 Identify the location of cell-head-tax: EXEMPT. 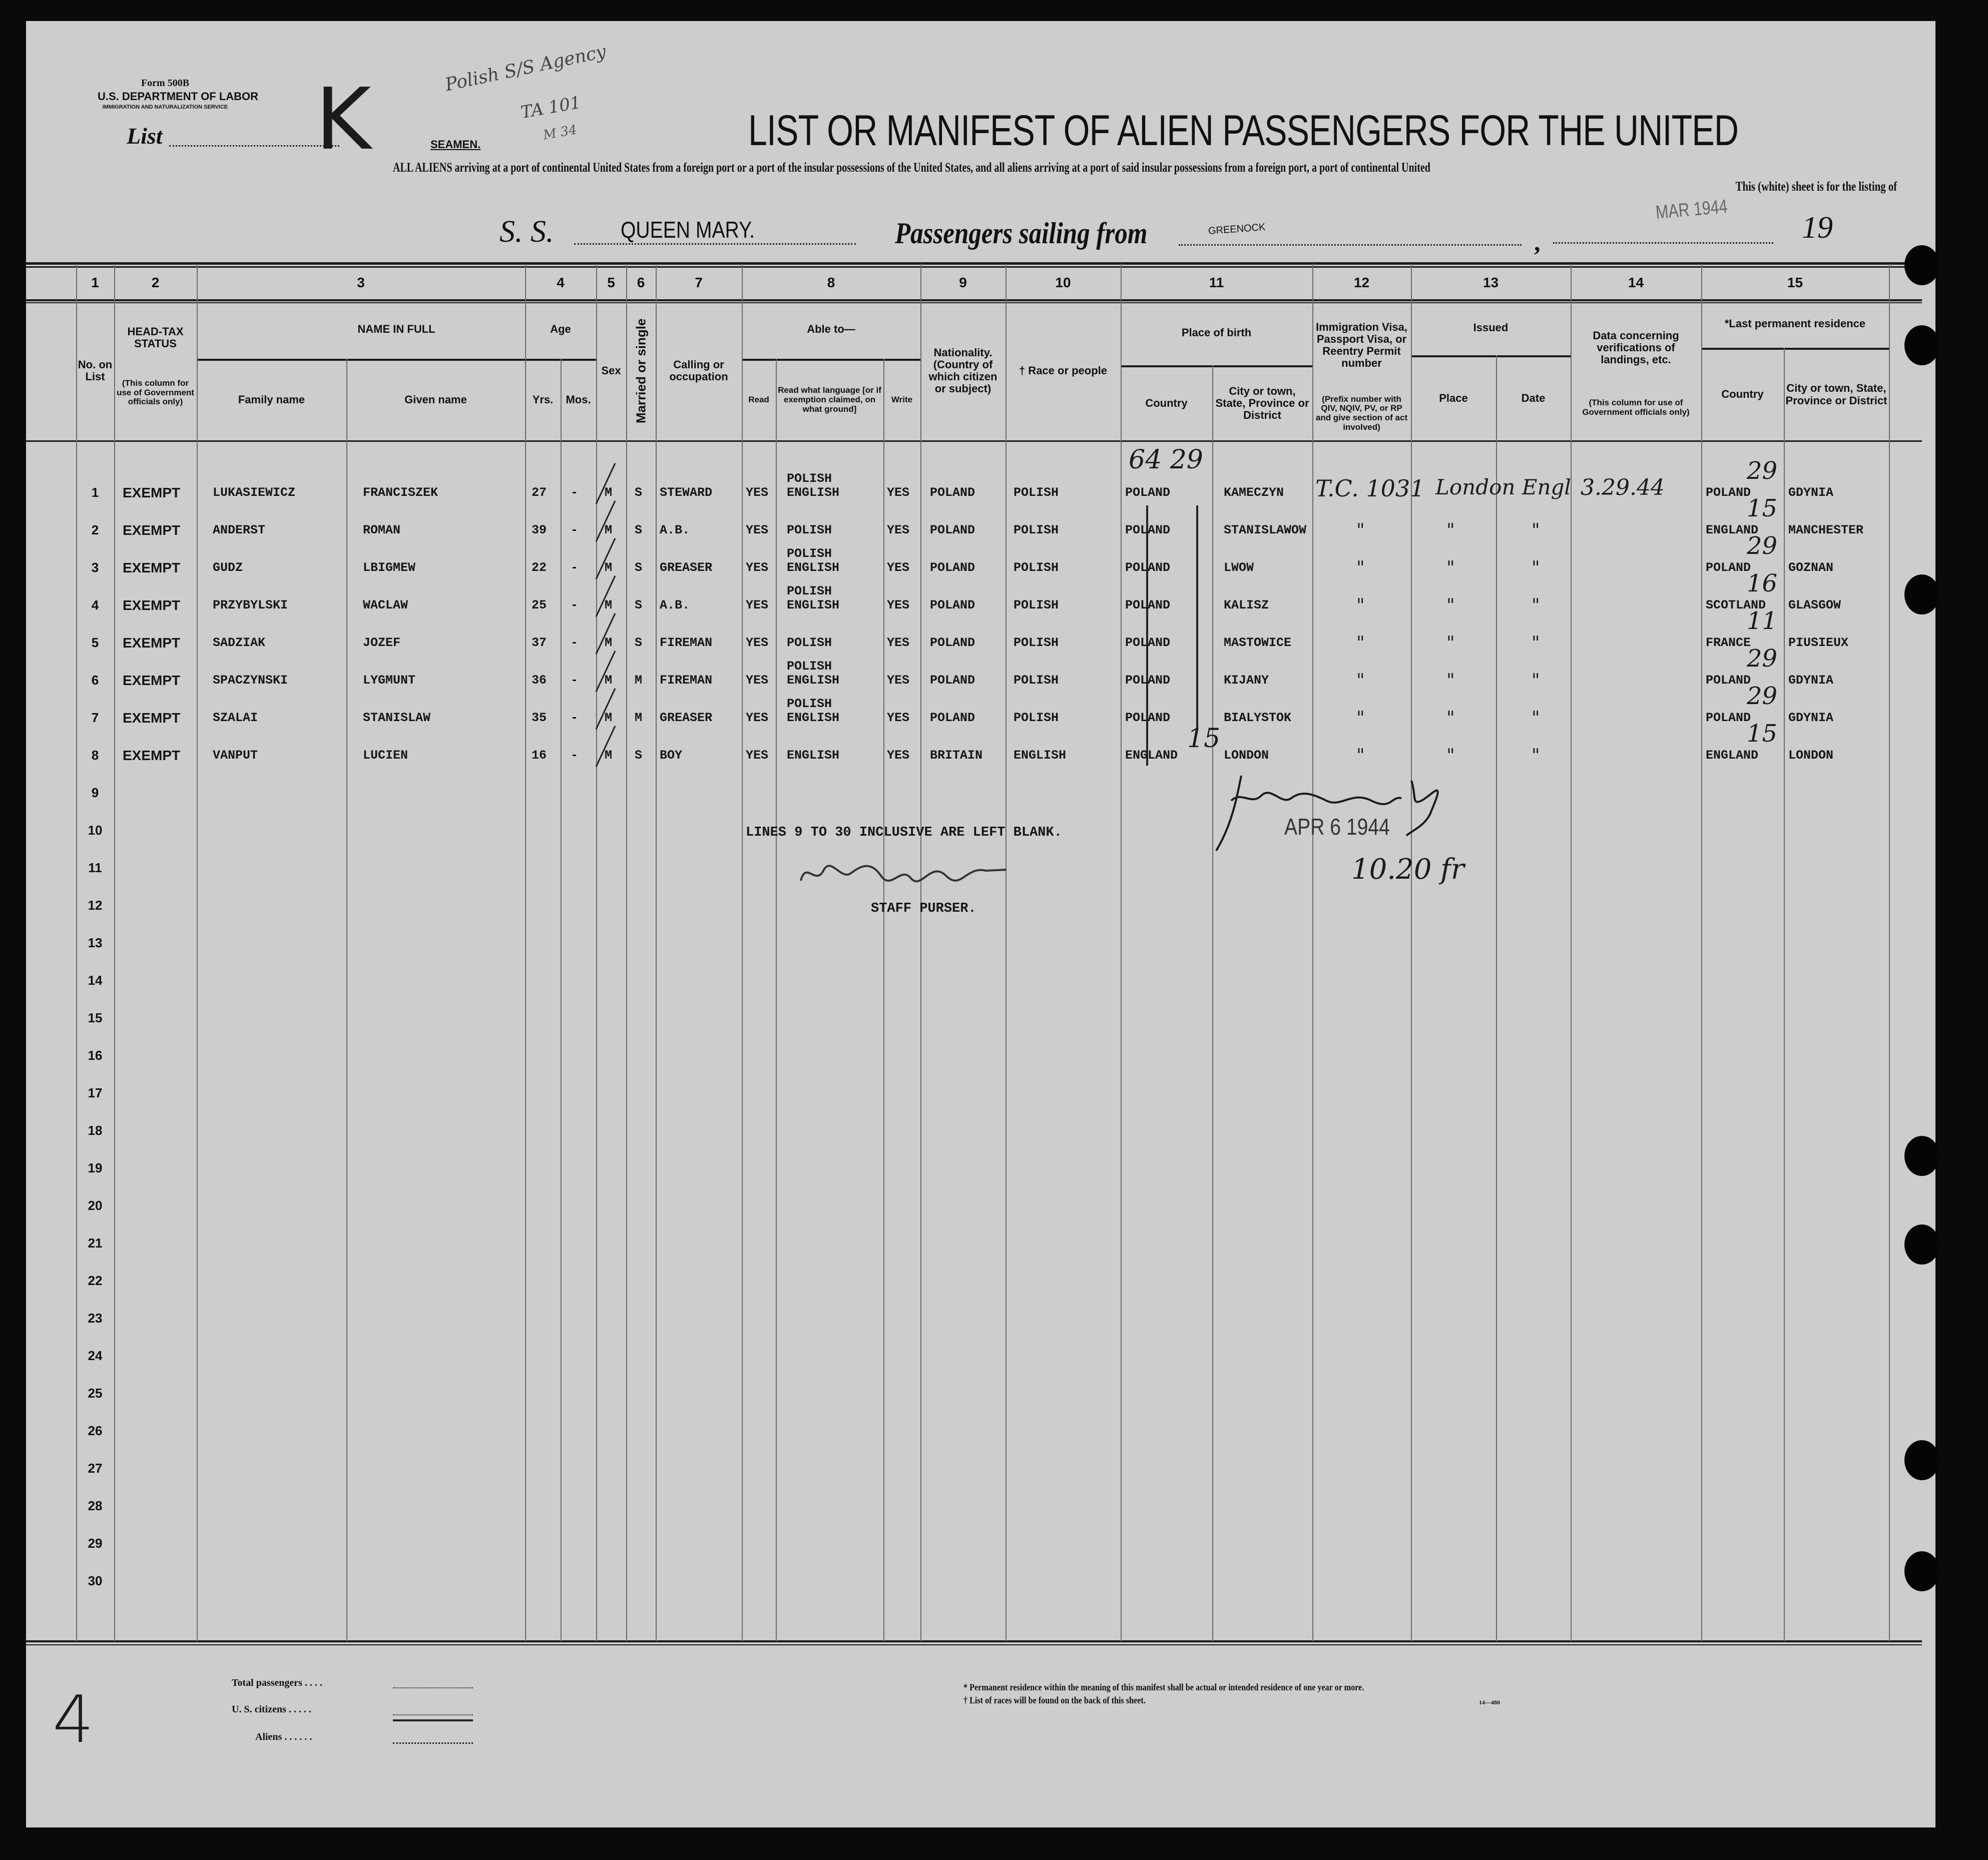
(152, 680).